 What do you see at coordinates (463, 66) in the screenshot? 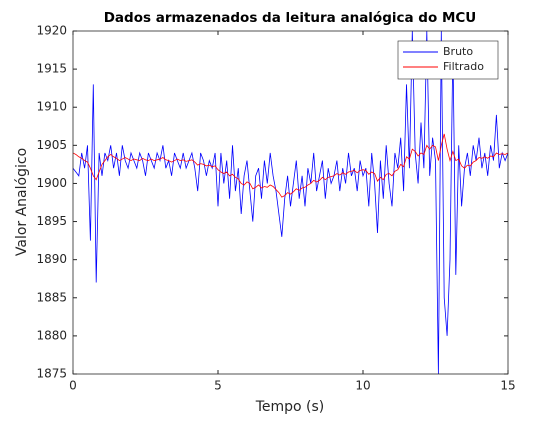
I see `legend-label: Filtrado` at bounding box center [463, 66].